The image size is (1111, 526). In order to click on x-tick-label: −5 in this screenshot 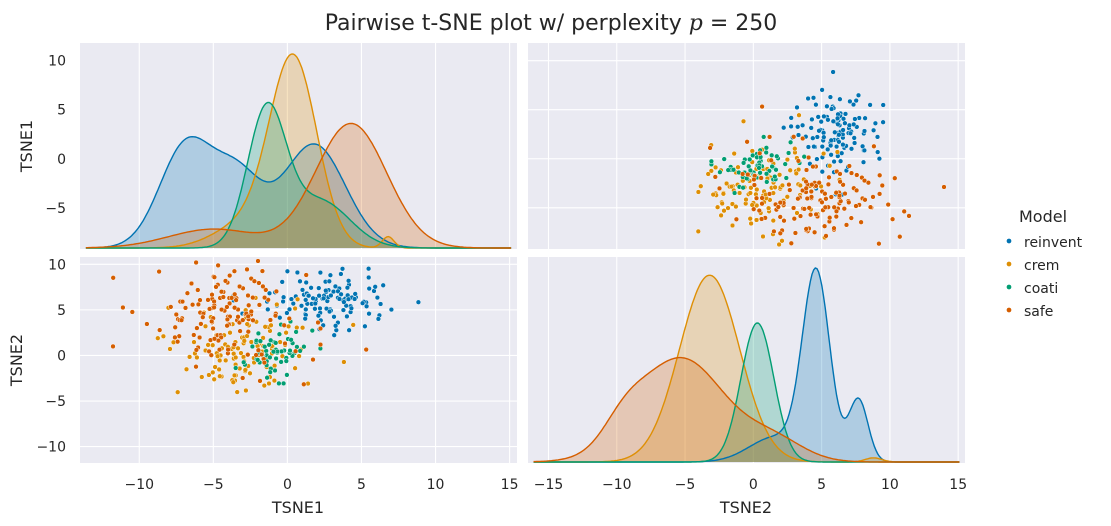, I will do `click(213, 485)`.